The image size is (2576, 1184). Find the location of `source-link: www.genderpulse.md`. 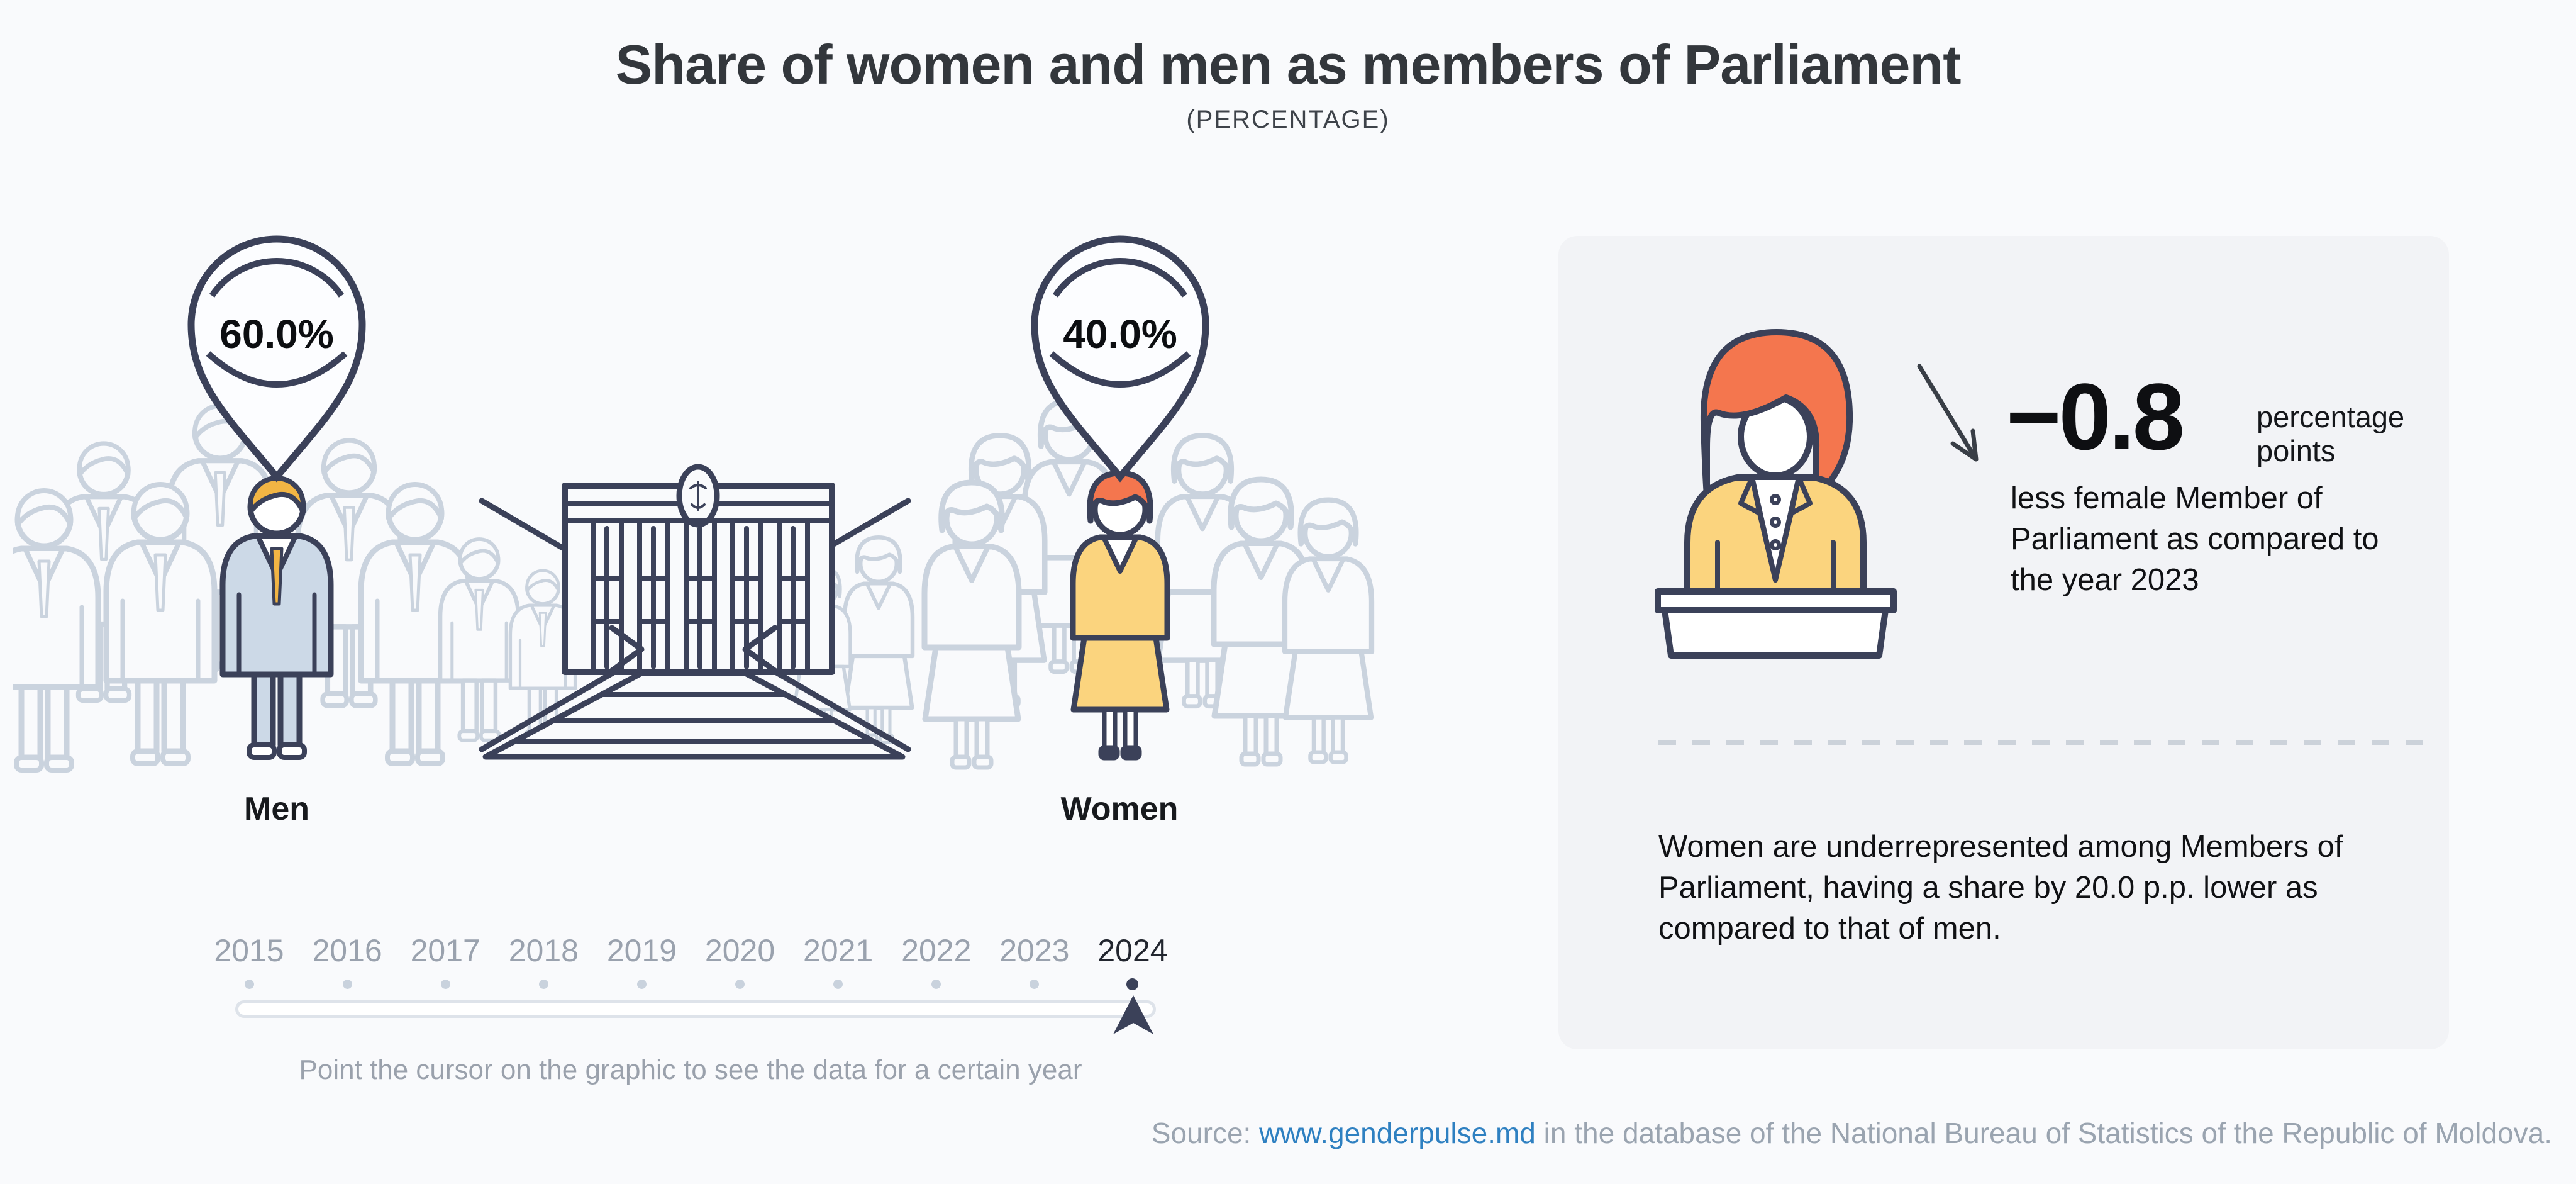

source-link: www.genderpulse.md is located at coordinates (1397, 1133).